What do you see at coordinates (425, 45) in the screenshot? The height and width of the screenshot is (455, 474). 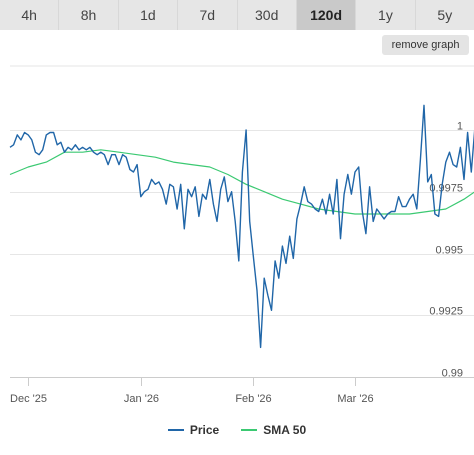 I see `remove-graph-button: remove graph` at bounding box center [425, 45].